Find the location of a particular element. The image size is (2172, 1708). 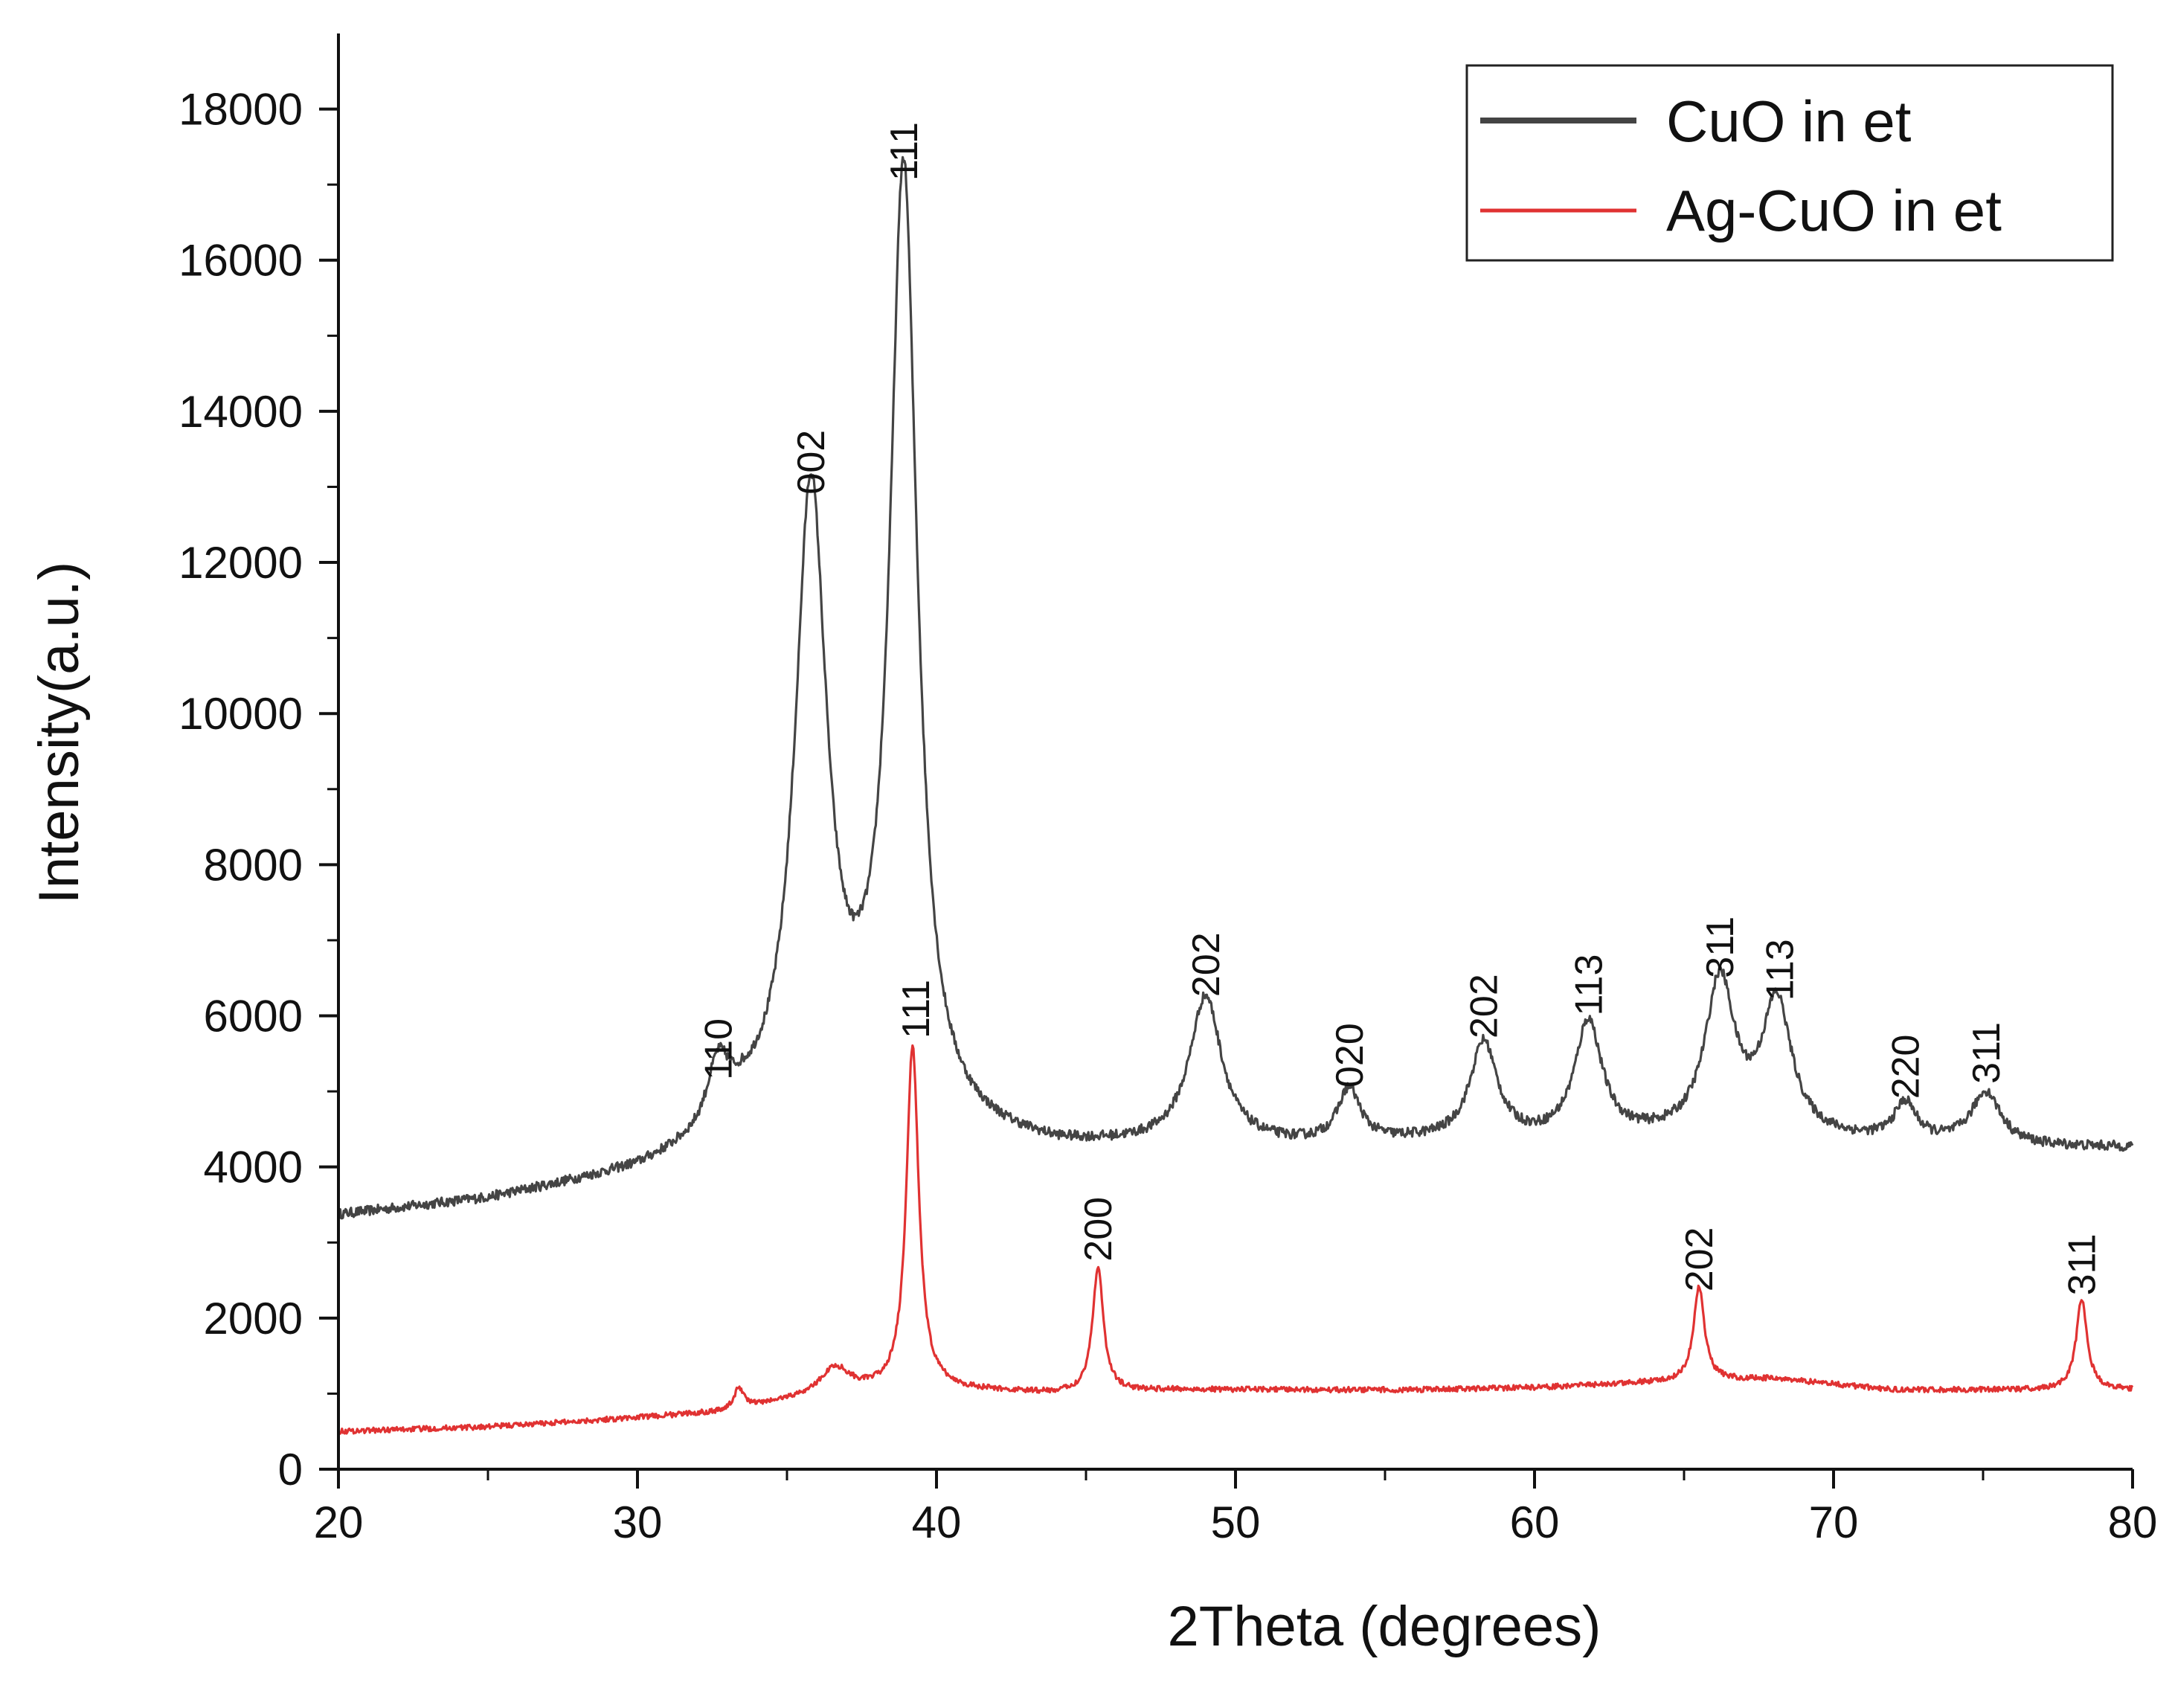

y-tick-label: 2000 is located at coordinates (253, 1318).